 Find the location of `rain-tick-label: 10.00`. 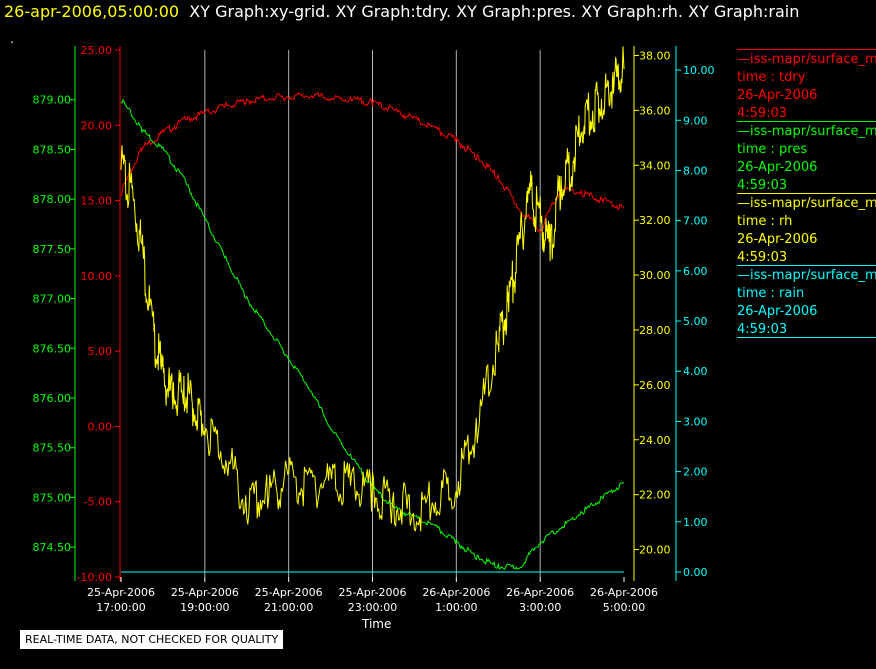

rain-tick-label: 10.00 is located at coordinates (699, 70).